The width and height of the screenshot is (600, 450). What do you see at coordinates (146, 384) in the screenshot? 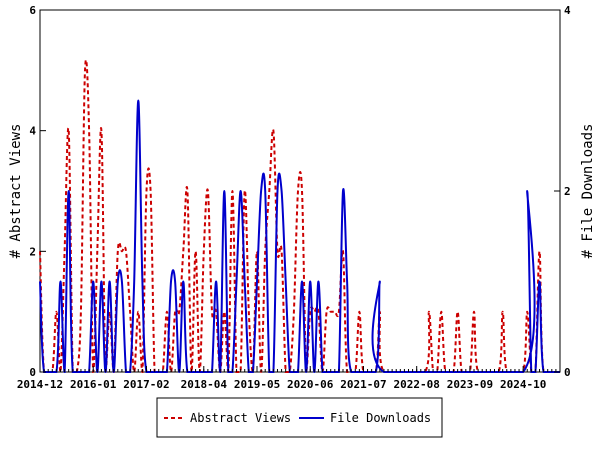
I see `x-tick-label: 2017-02` at bounding box center [146, 384].